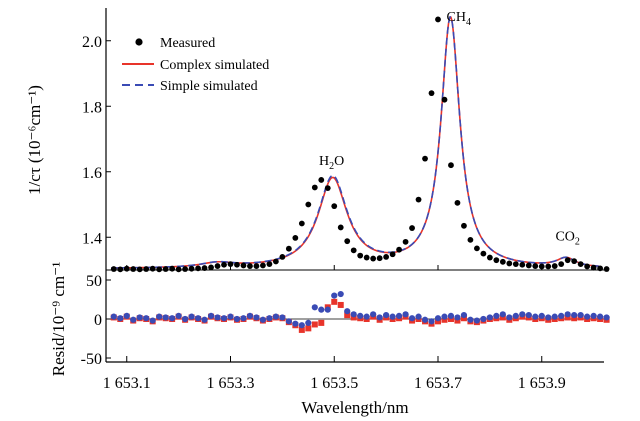 This screenshot has width=640, height=421. Describe the element at coordinates (92, 238) in the screenshot. I see `upper-y-tick-label: 1.4` at that location.